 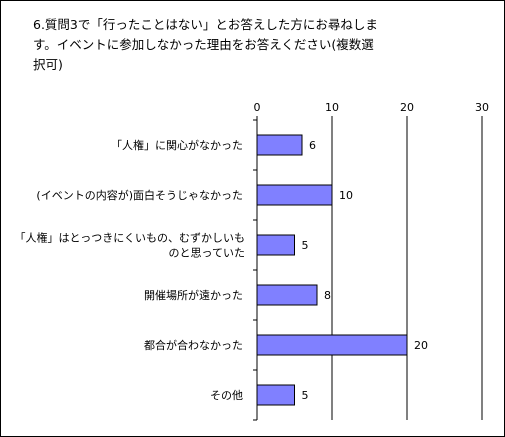 What do you see at coordinates (257, 107) in the screenshot?
I see `x-tick-label: 0` at bounding box center [257, 107].